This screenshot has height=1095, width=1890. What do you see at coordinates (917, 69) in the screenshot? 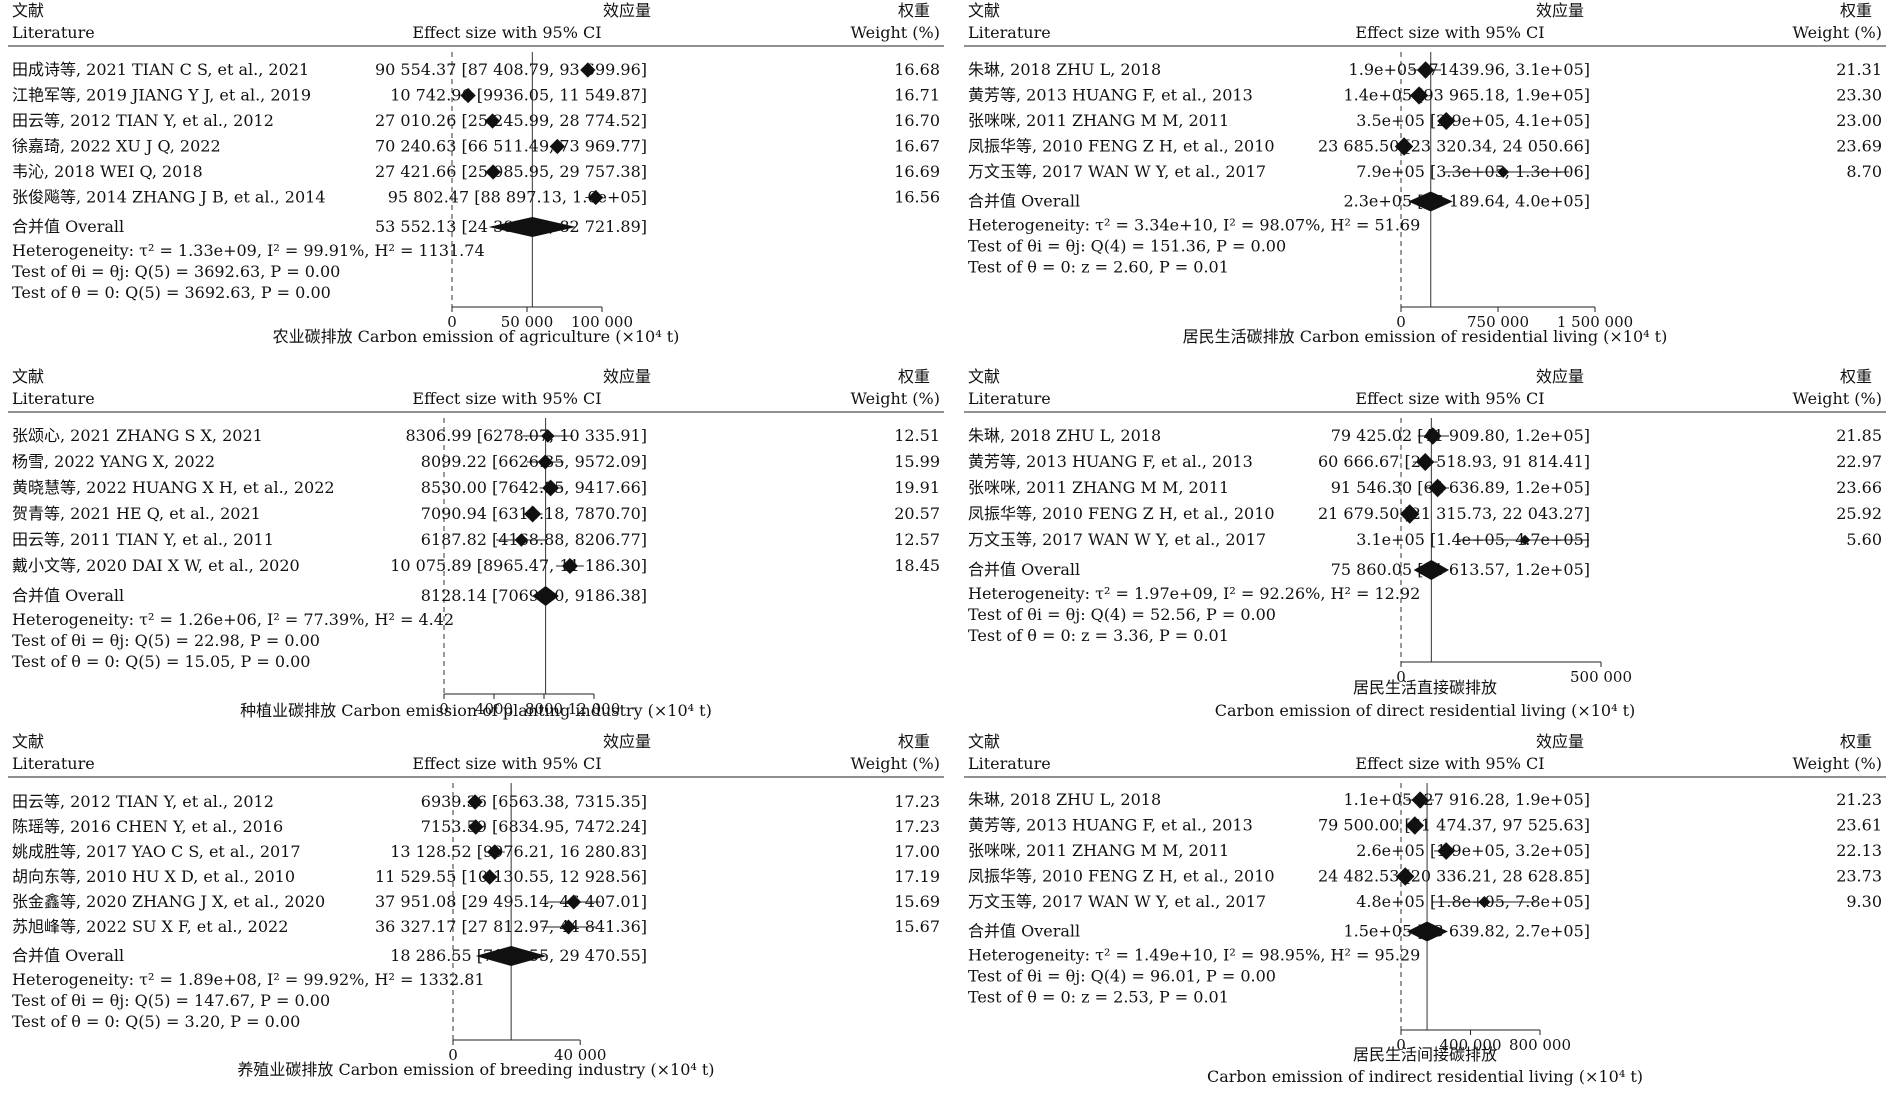
I see `study-weight-text: 16.68` at bounding box center [917, 69].